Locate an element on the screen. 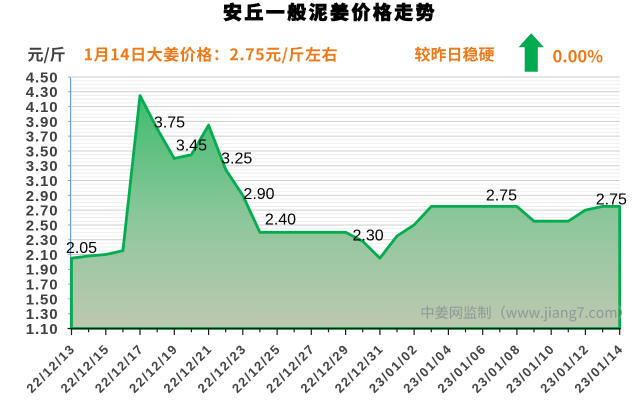 The image size is (640, 415). svg-text: 3.25 is located at coordinates (236, 159).